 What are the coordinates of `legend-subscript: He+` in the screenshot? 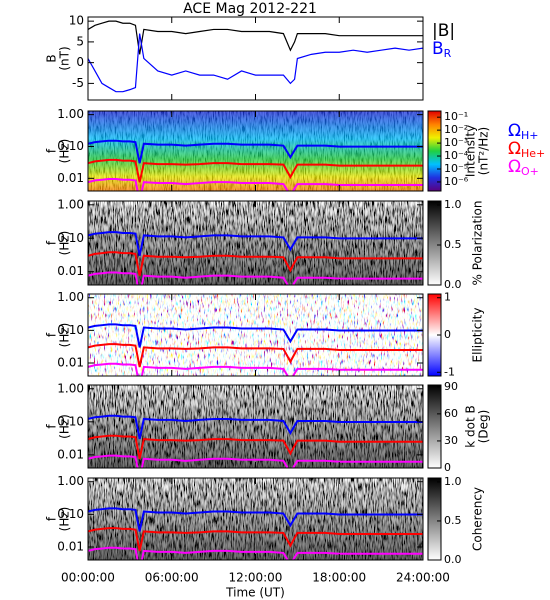 It's located at (533, 153).